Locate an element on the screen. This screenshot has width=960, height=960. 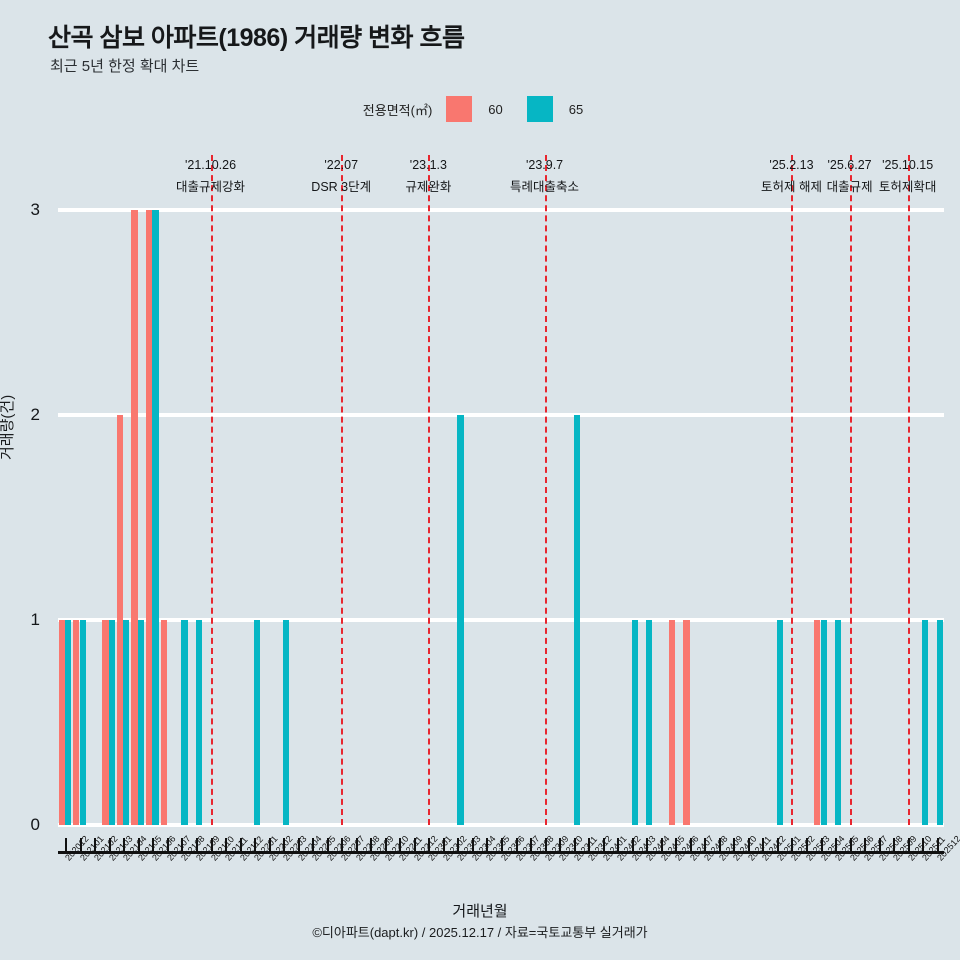
y-axis-tick-label: 1 is located at coordinates (35, 619).